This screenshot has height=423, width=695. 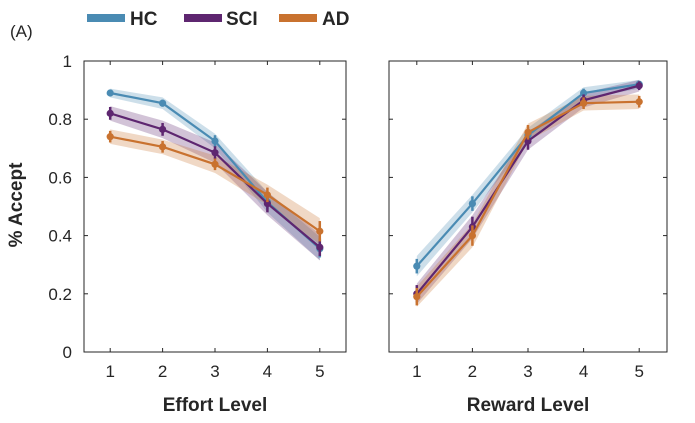 What do you see at coordinates (416, 371) in the screenshot?
I see `reward-xtick-label: 1` at bounding box center [416, 371].